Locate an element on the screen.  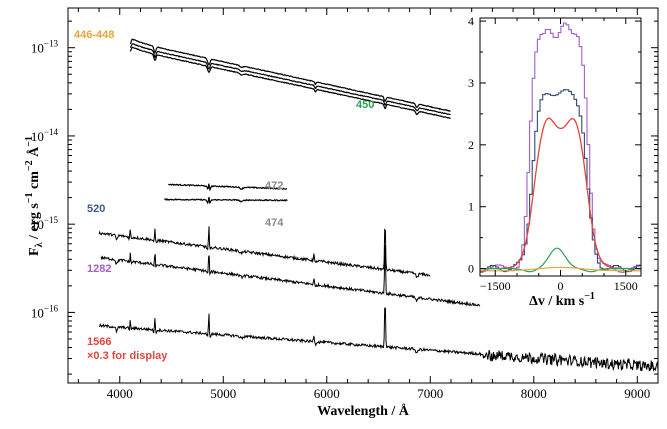
x-tick-label: 7000 is located at coordinates (430, 393).